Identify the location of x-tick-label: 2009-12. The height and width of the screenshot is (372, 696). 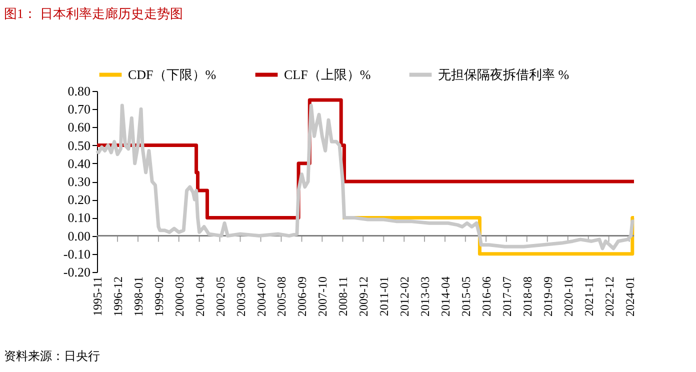
(363, 296).